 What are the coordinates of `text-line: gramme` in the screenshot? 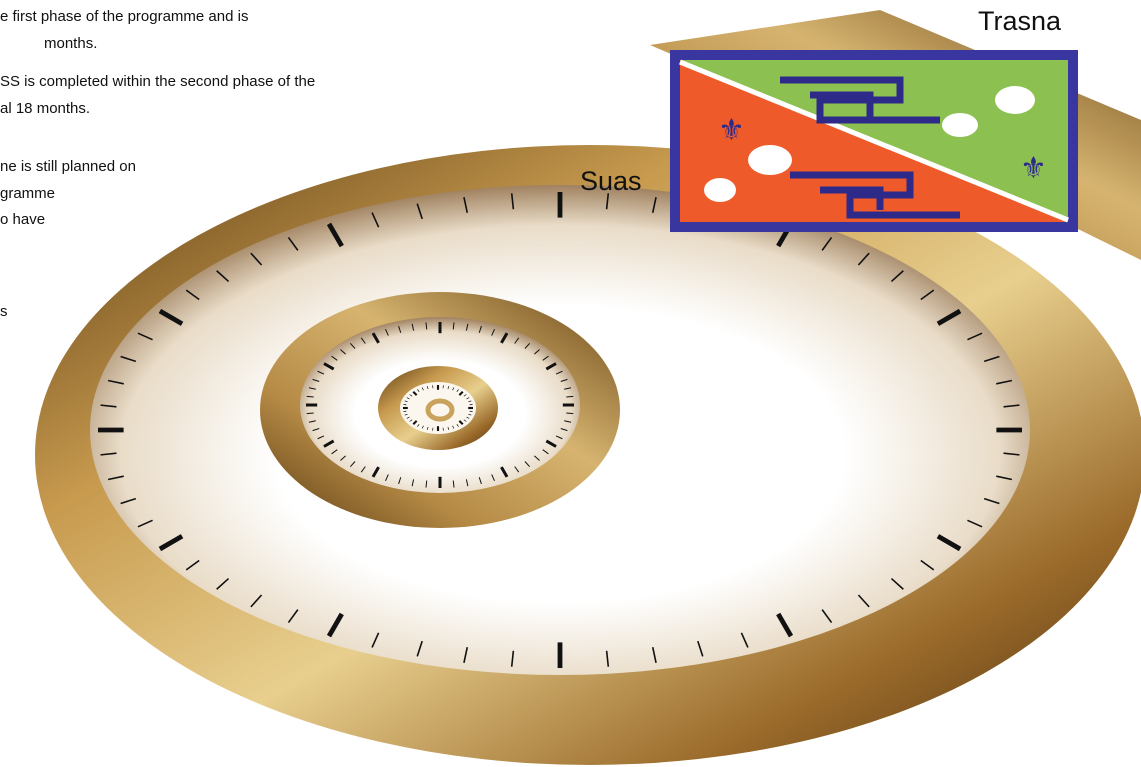 It's located at (28, 193).